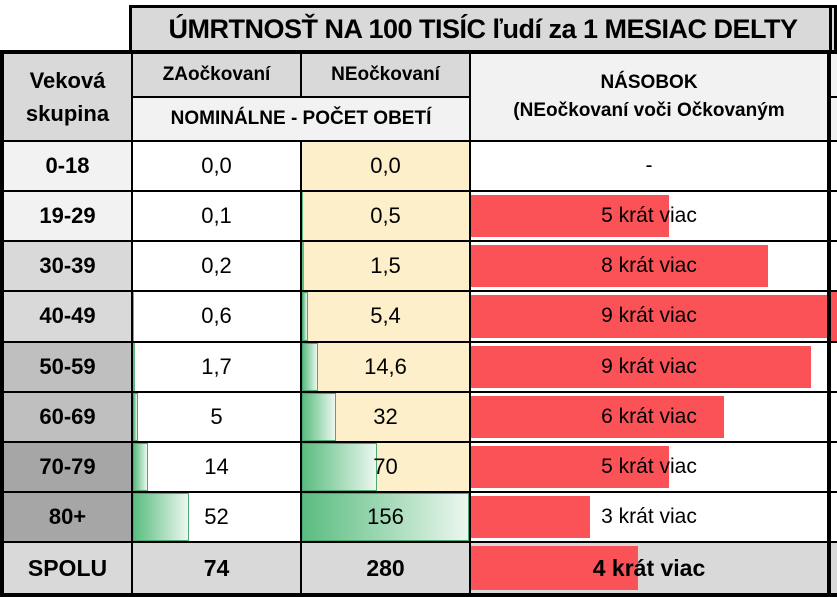 The width and height of the screenshot is (837, 597). What do you see at coordinates (649, 567) in the screenshot?
I see `multiple-label: 4 krát viac` at bounding box center [649, 567].